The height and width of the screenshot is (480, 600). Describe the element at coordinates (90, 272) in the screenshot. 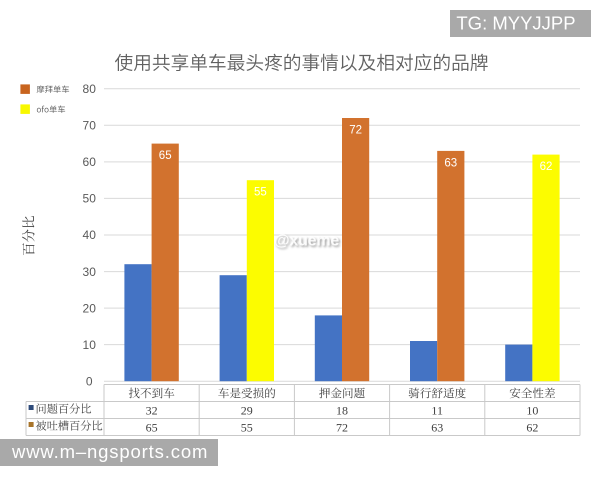

I see `svg-text: 30` at that location.